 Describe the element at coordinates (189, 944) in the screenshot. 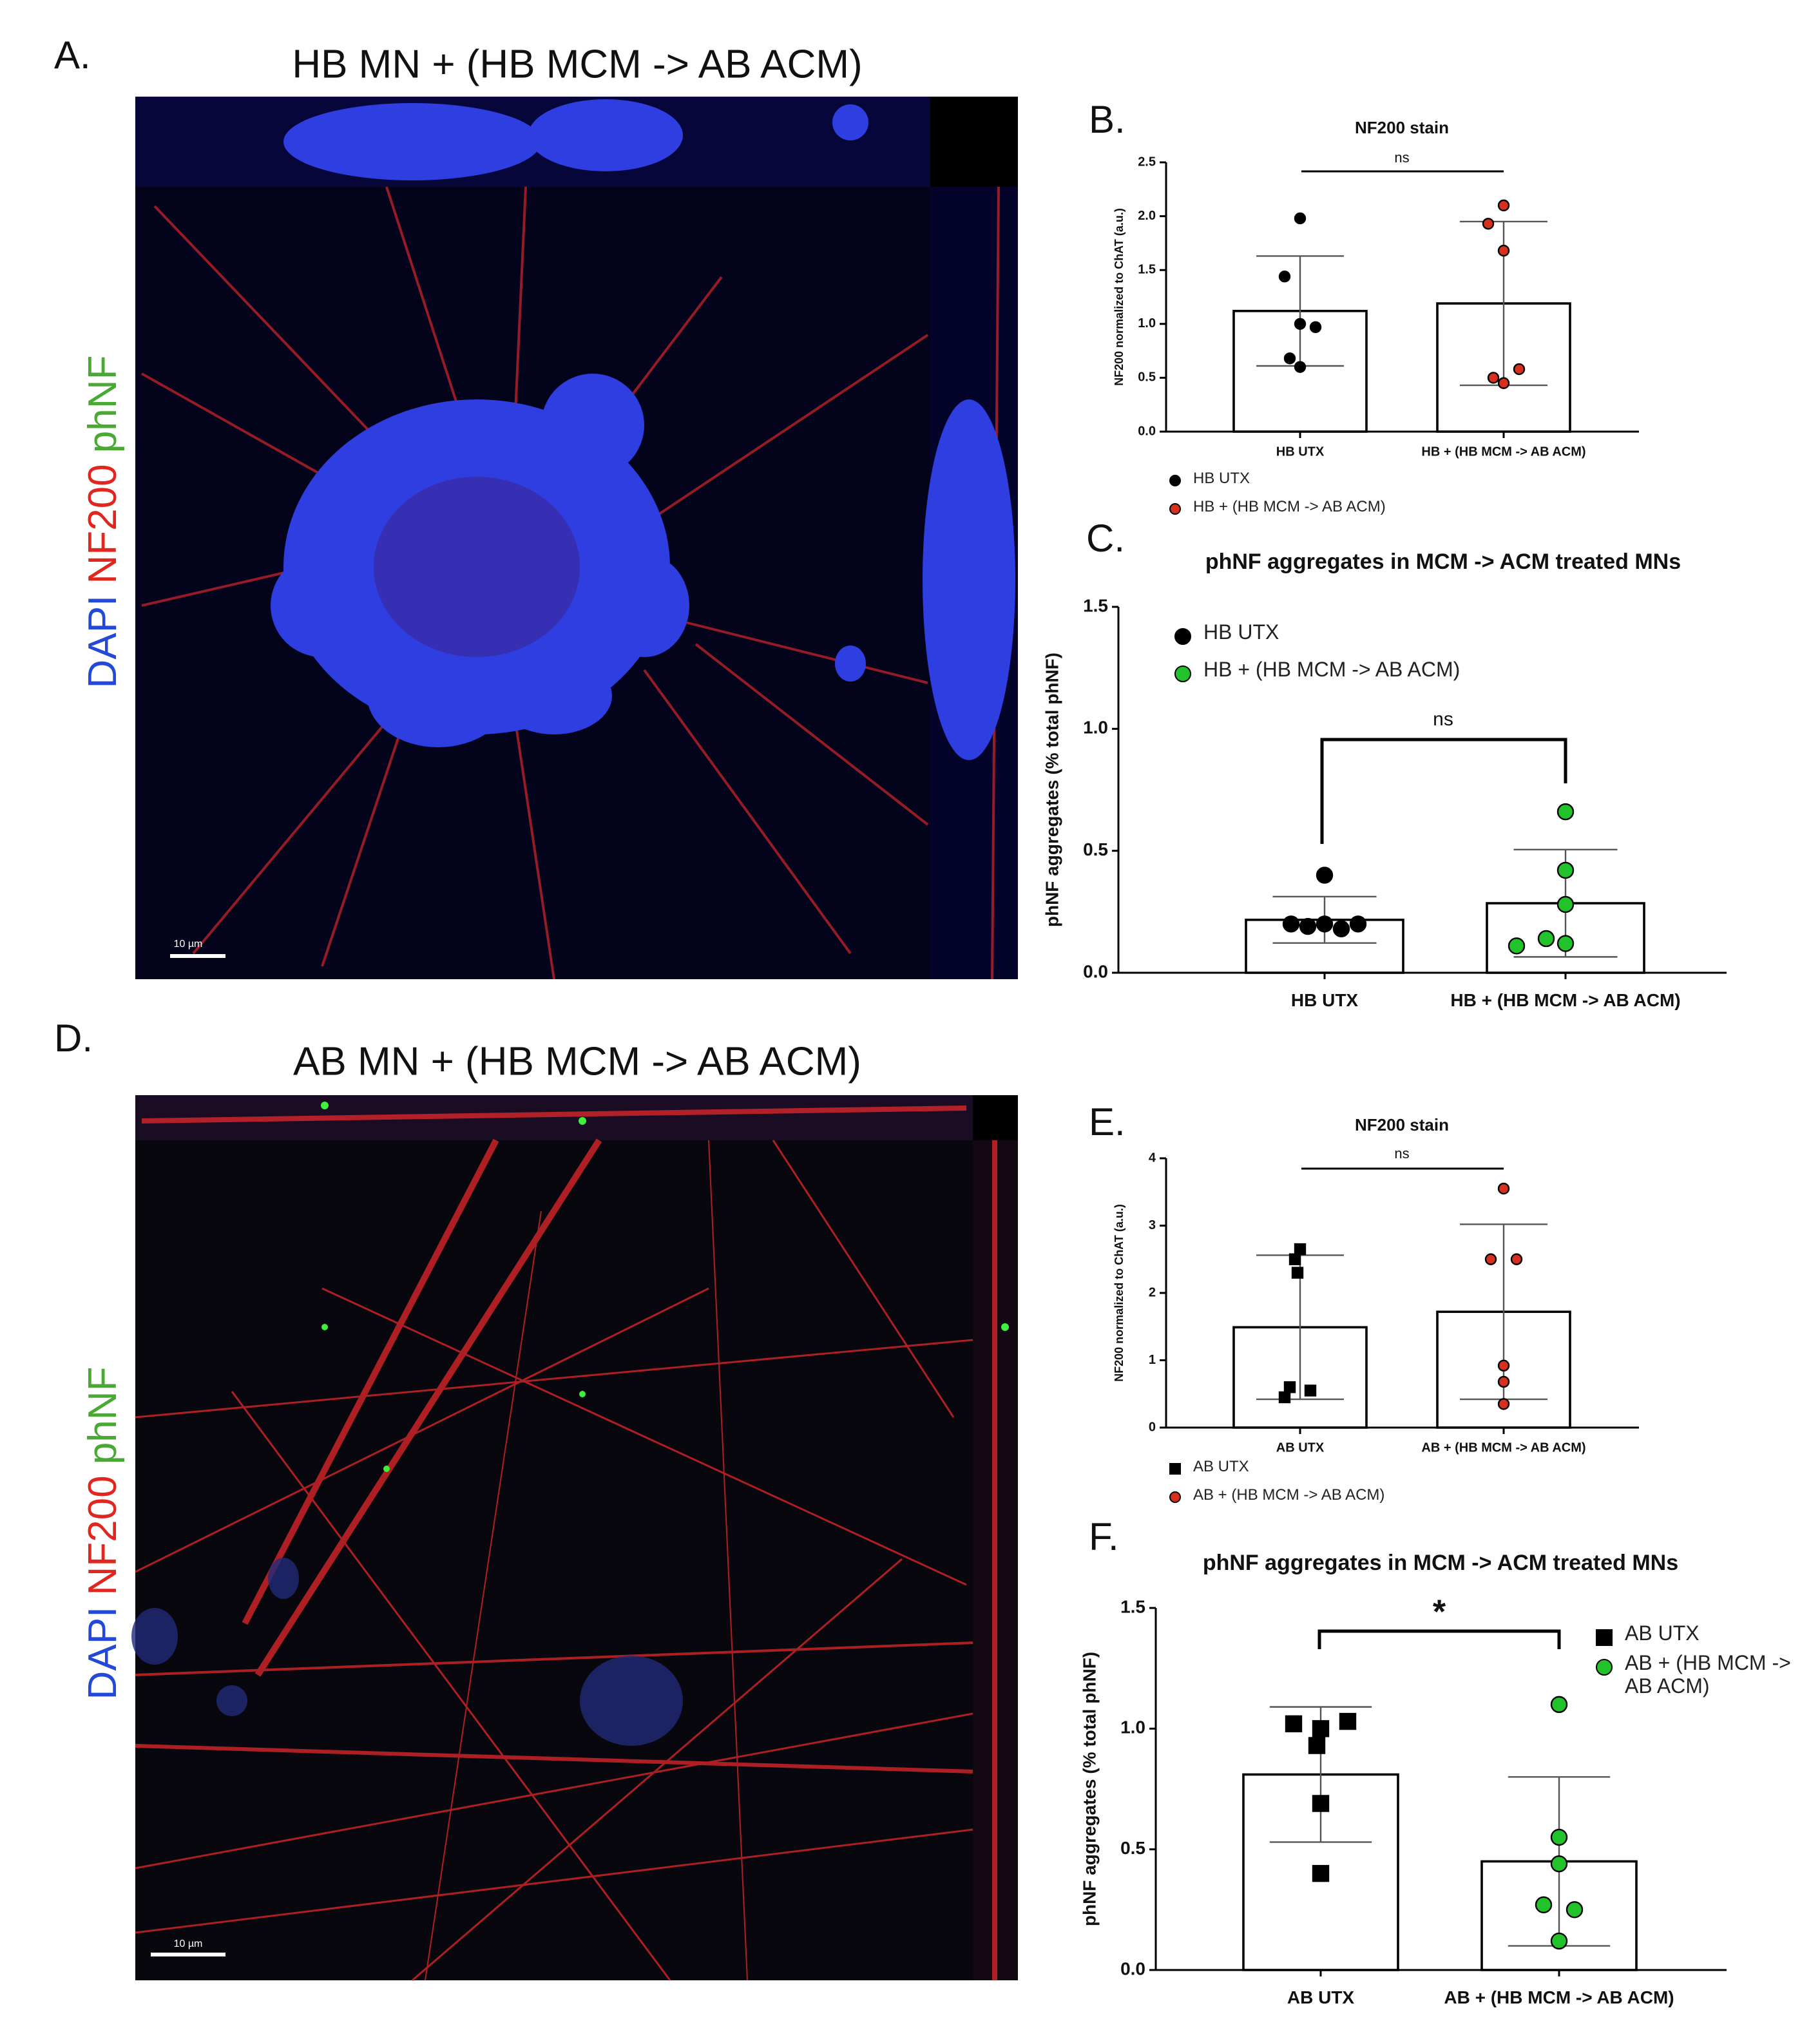

I see `scale-bar-label: 10 µm` at that location.